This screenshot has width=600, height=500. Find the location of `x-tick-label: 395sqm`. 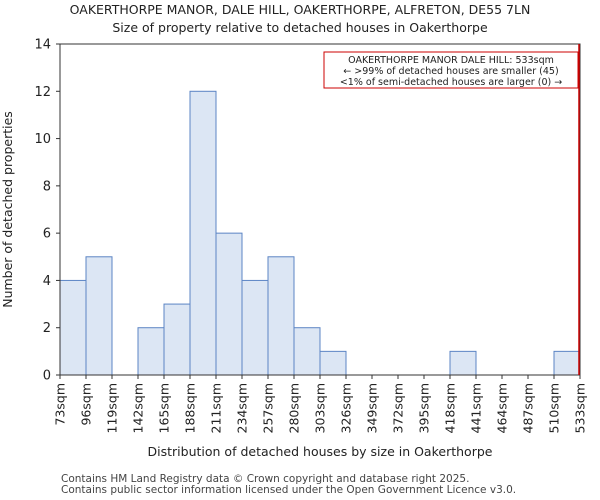

x-tick-label: 395sqm is located at coordinates (424, 408).